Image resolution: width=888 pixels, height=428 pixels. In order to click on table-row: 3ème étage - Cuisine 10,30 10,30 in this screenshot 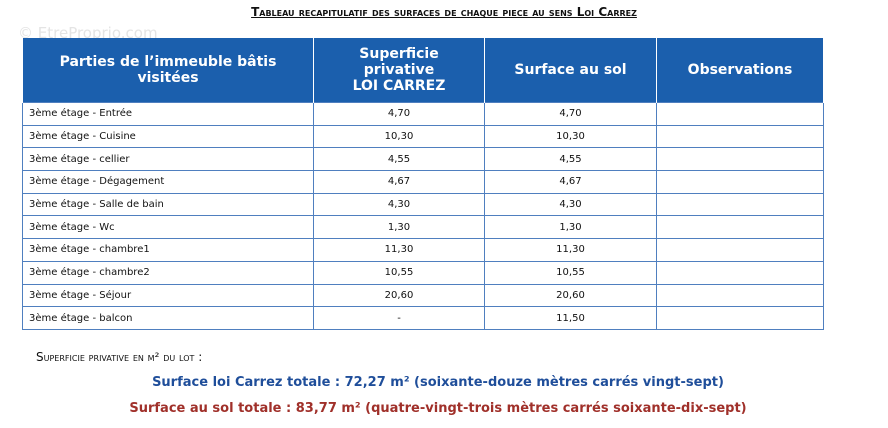, I will do `click(423, 136)`.